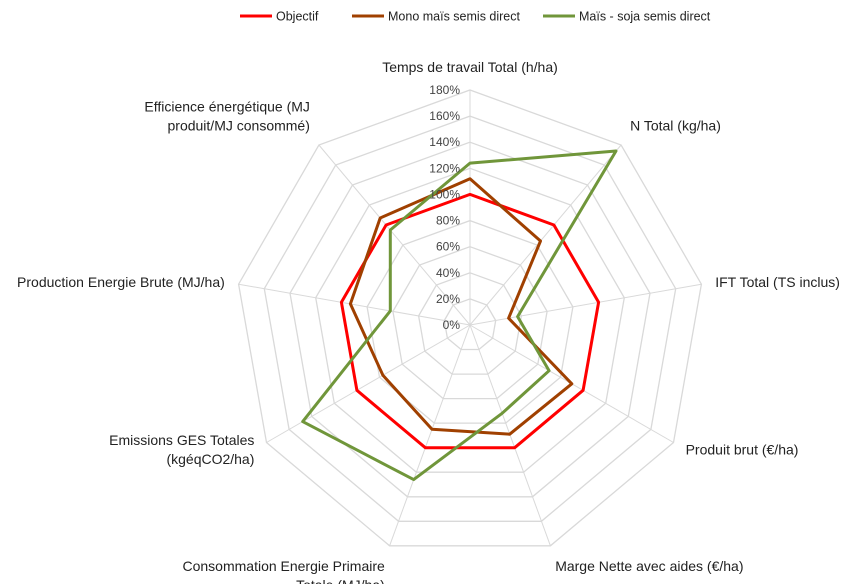 The image size is (850, 584). I want to click on tick-labels: 0% 20% 40% 60% 80% 100% 120% 140% 160% 180%, so click(444, 207).